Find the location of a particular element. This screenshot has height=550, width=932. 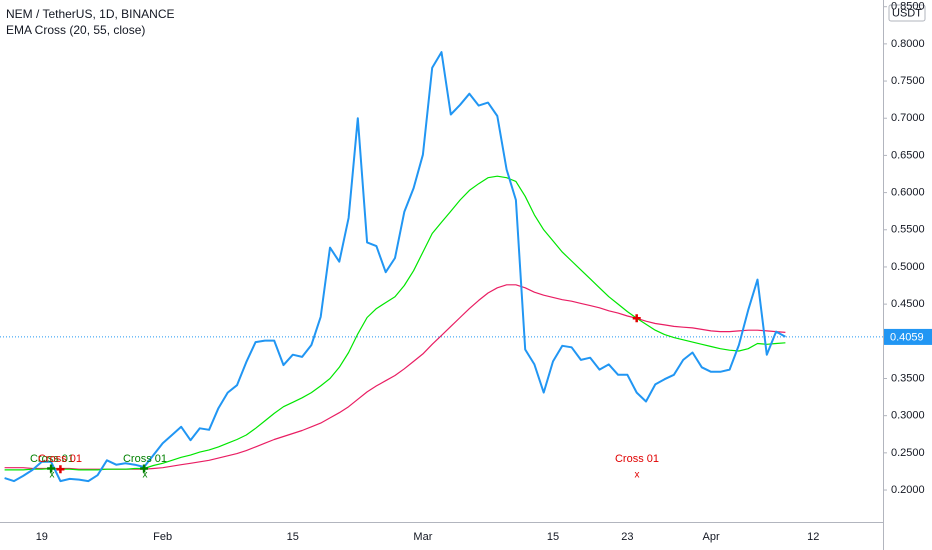

currency-badge is located at coordinates (907, 13).